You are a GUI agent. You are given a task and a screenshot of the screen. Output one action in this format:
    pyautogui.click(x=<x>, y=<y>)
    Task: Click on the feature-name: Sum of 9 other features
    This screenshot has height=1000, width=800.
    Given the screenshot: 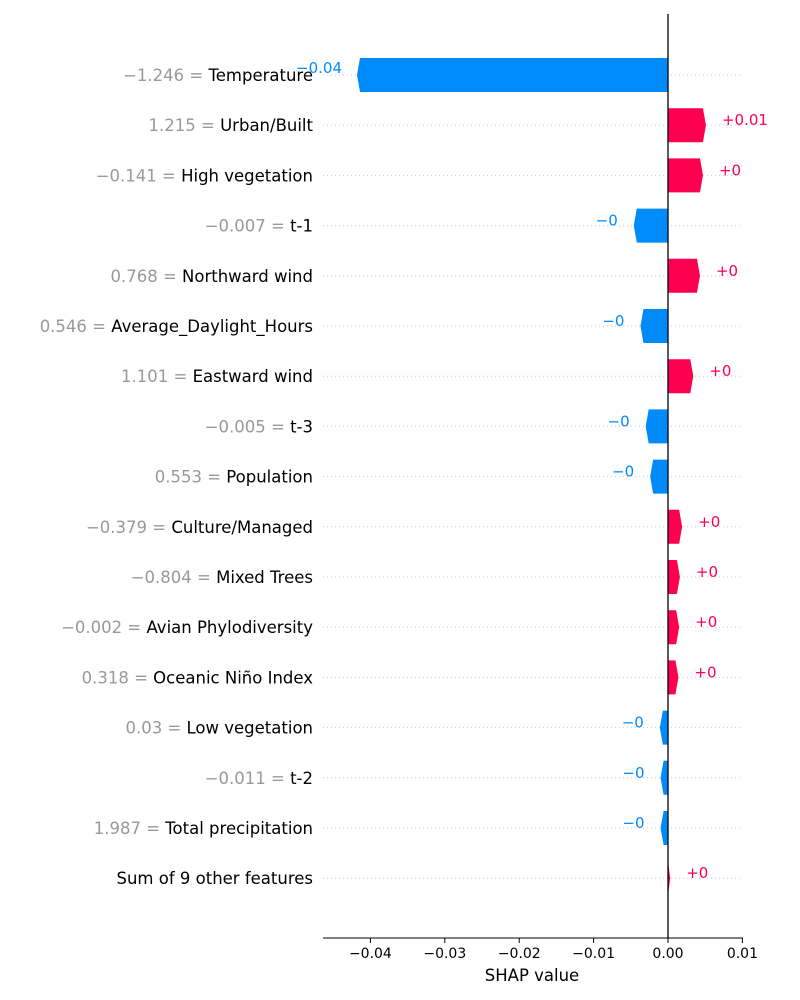 What is the action you would take?
    pyautogui.click(x=214, y=878)
    